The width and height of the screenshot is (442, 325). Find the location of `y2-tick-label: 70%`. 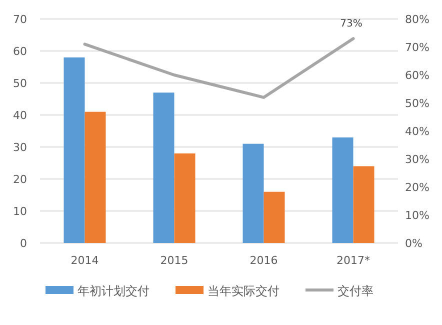

y2-tick-label: 70% is located at coordinates (417, 47).